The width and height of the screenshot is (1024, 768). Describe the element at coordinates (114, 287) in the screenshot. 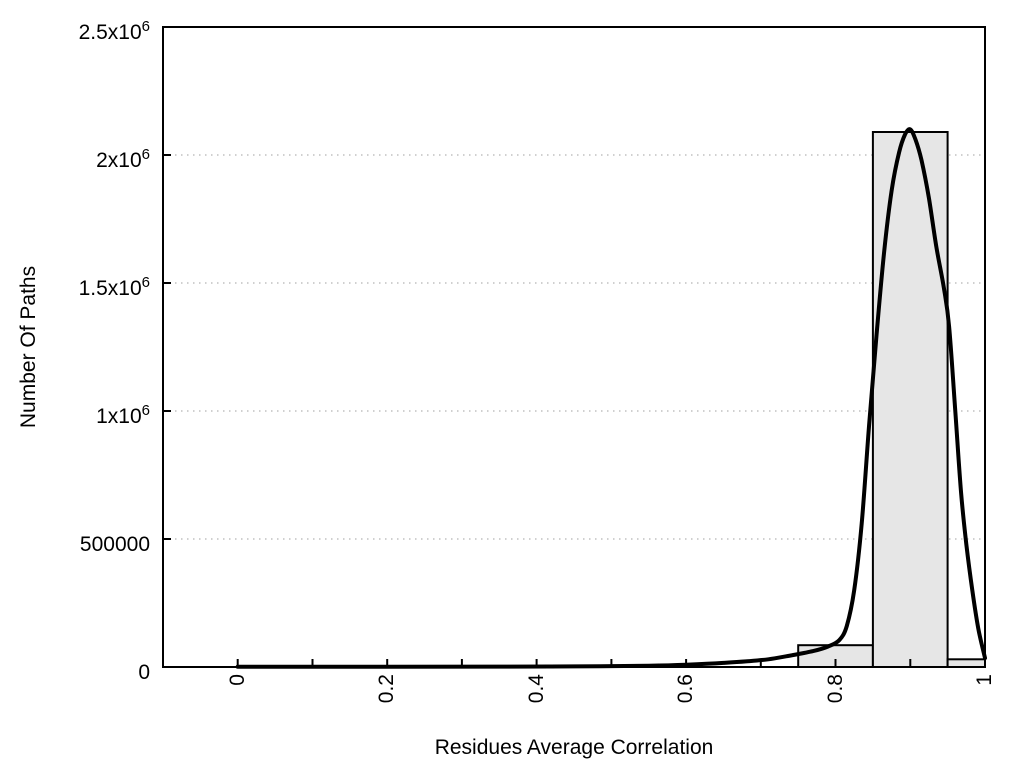

I see `y-tick-label: 1.5x10⁶` at that location.